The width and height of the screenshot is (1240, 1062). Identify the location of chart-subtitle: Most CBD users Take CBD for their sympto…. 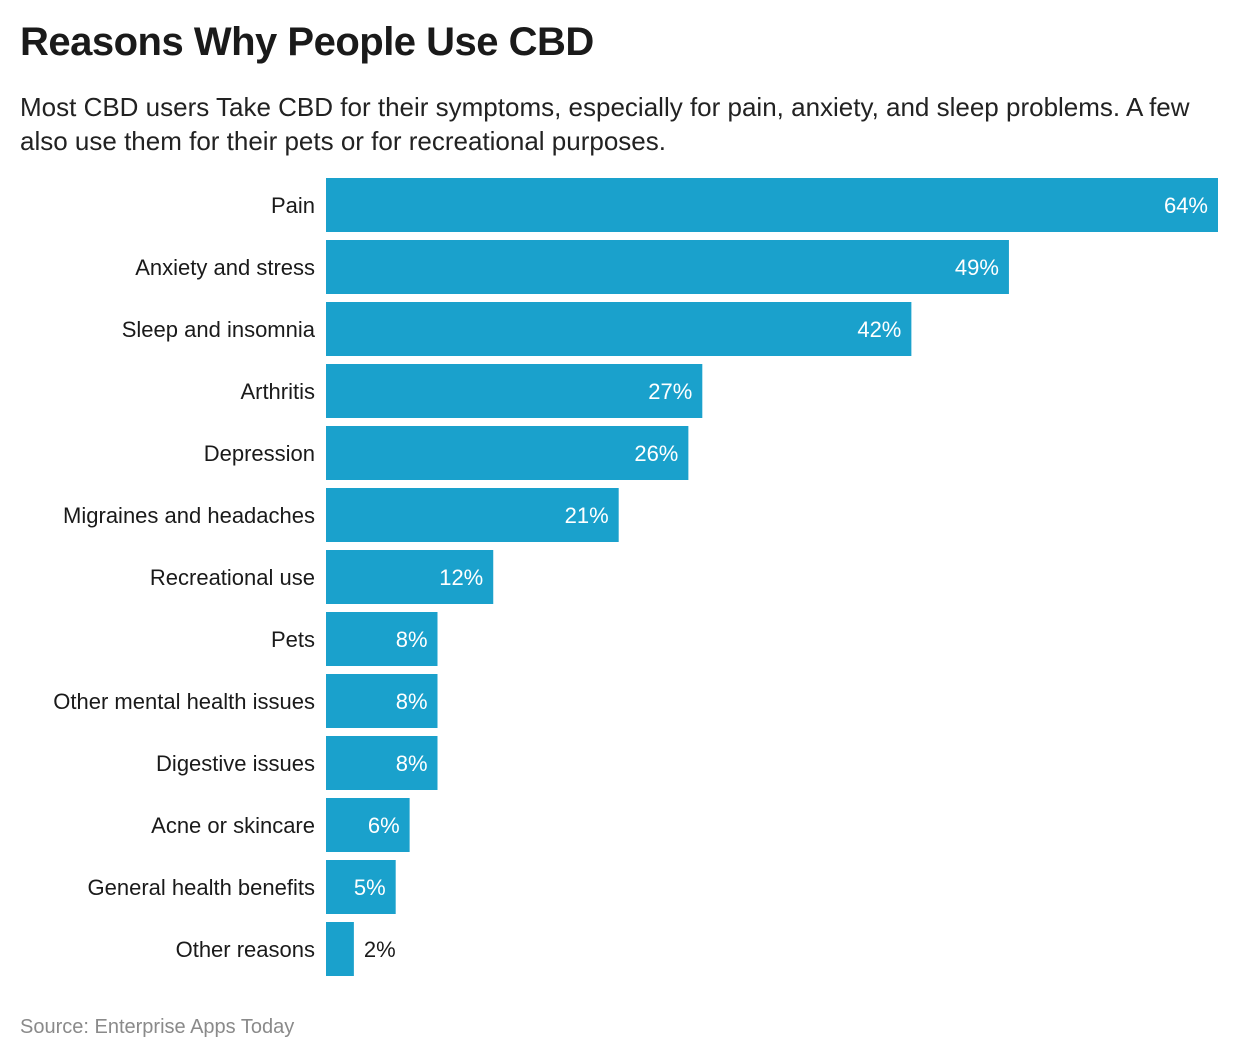
(605, 124).